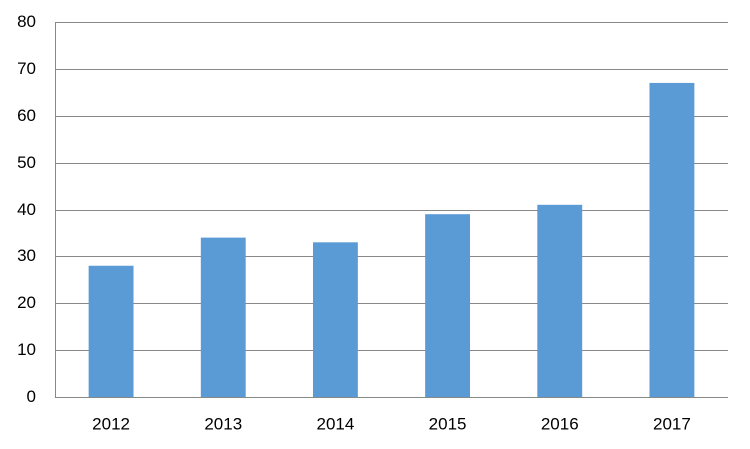 Image resolution: width=750 pixels, height=449 pixels. What do you see at coordinates (560, 423) in the screenshot?
I see `x-tick-label: 2016` at bounding box center [560, 423].